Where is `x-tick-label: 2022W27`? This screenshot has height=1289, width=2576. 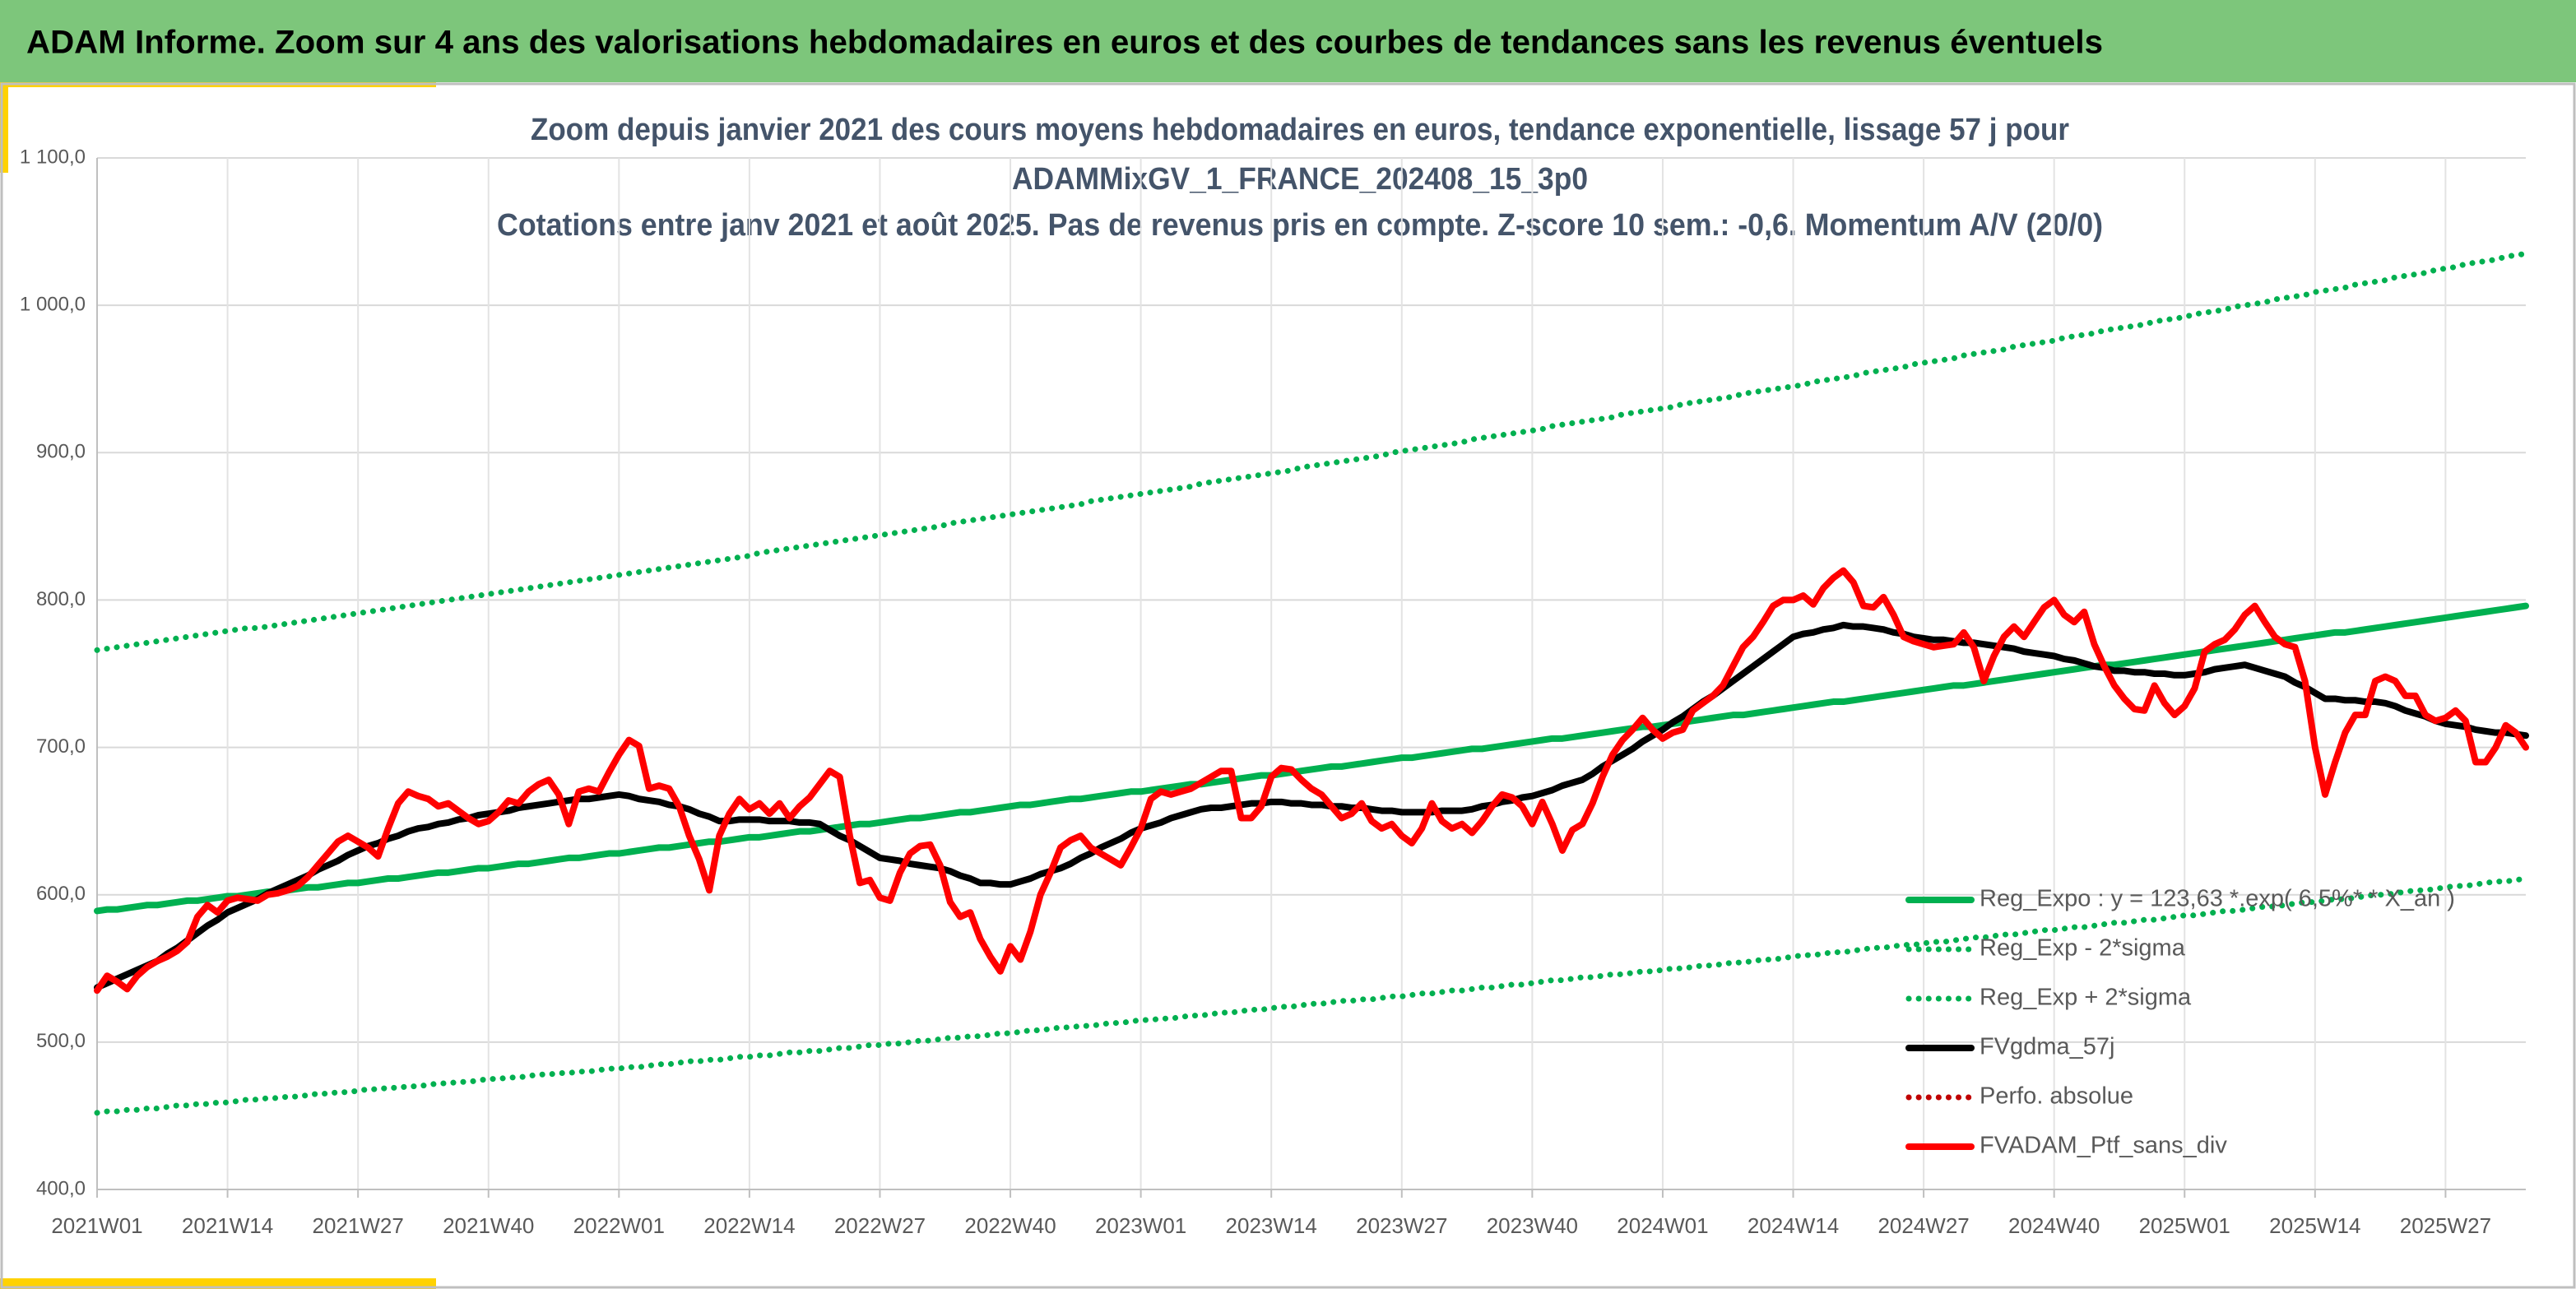
x-tick-label: 2022W27 is located at coordinates (880, 1225).